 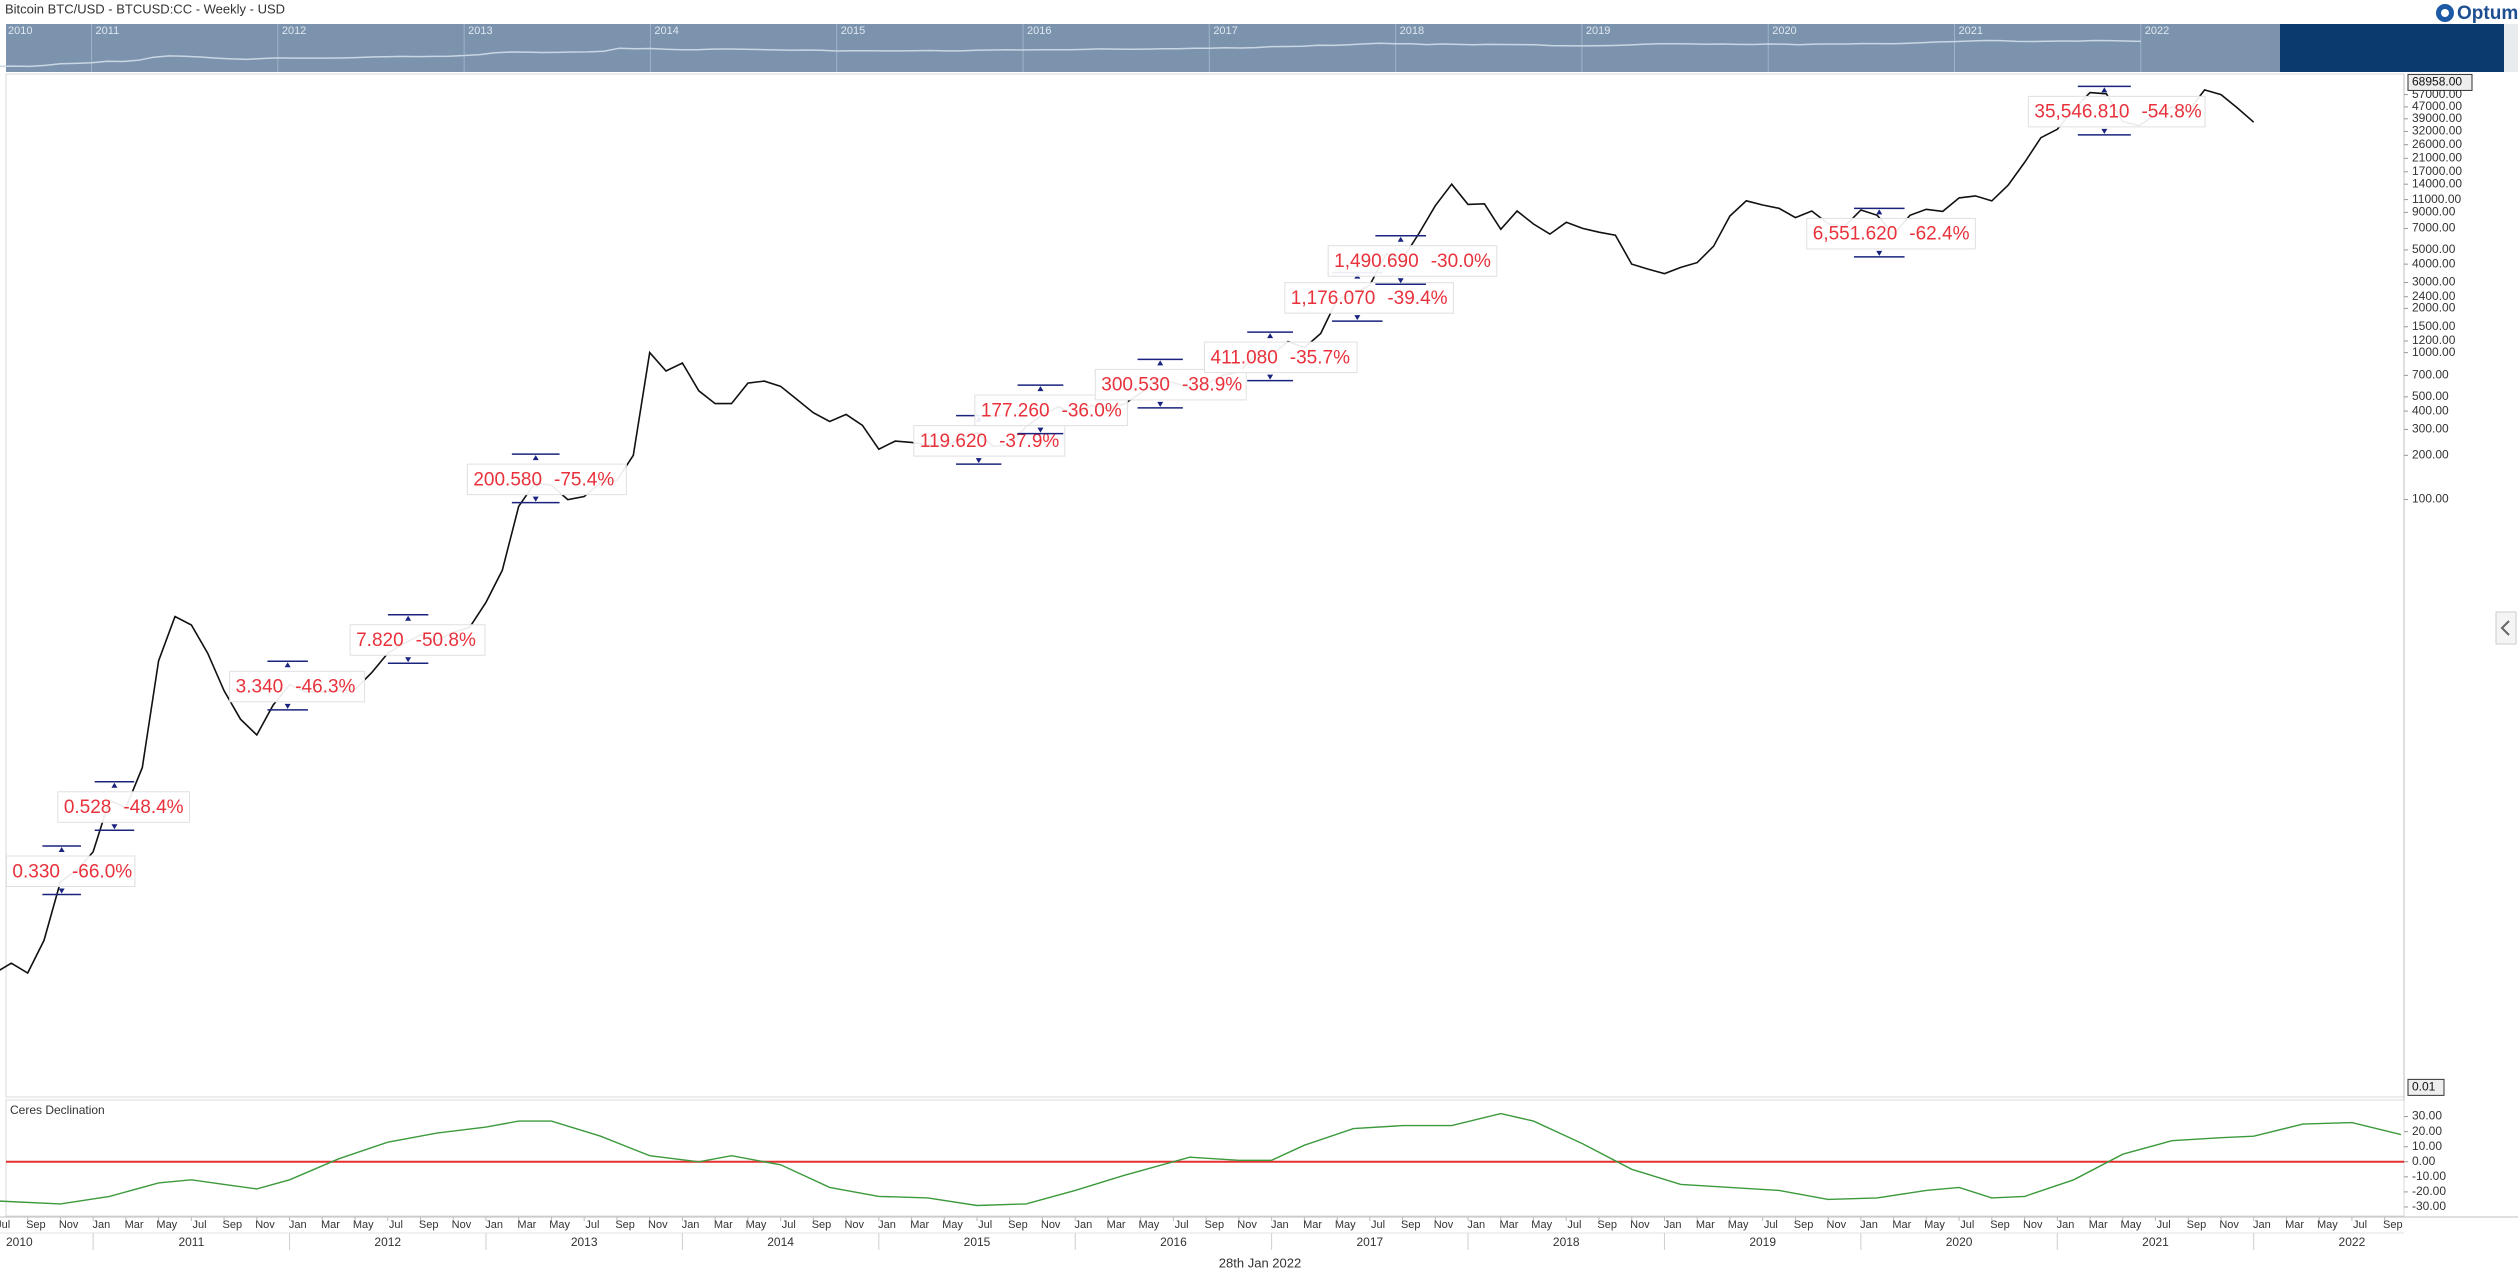 I want to click on annotation: 35,546.810 -54.8%, so click(x=2117, y=112).